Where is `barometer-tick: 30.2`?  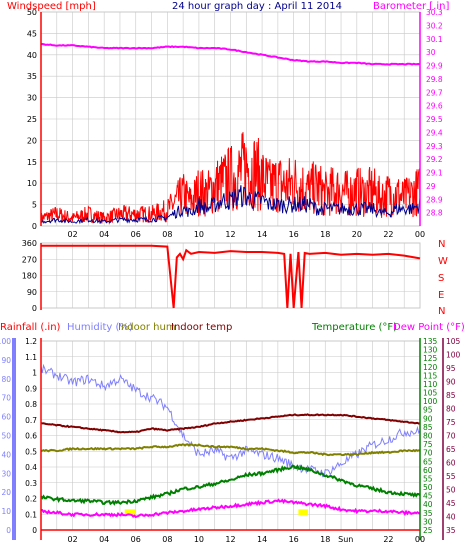
barometer-tick: 30.2 is located at coordinates (434, 25).